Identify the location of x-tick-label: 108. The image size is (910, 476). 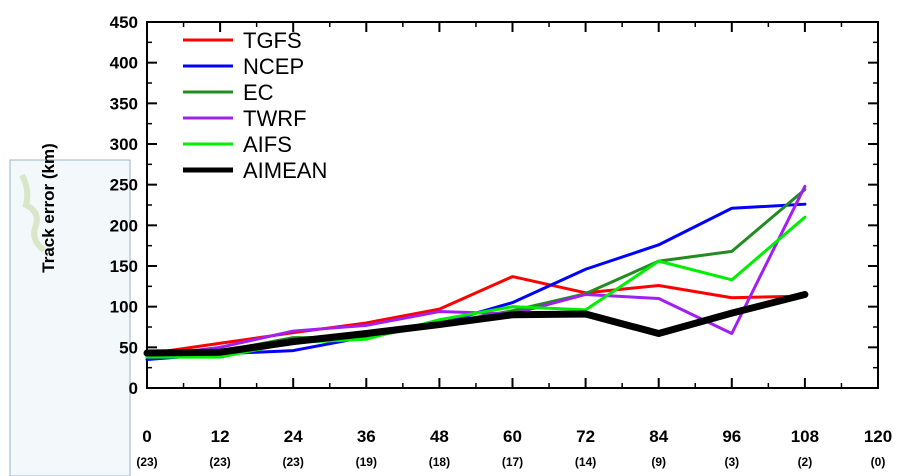
(805, 436).